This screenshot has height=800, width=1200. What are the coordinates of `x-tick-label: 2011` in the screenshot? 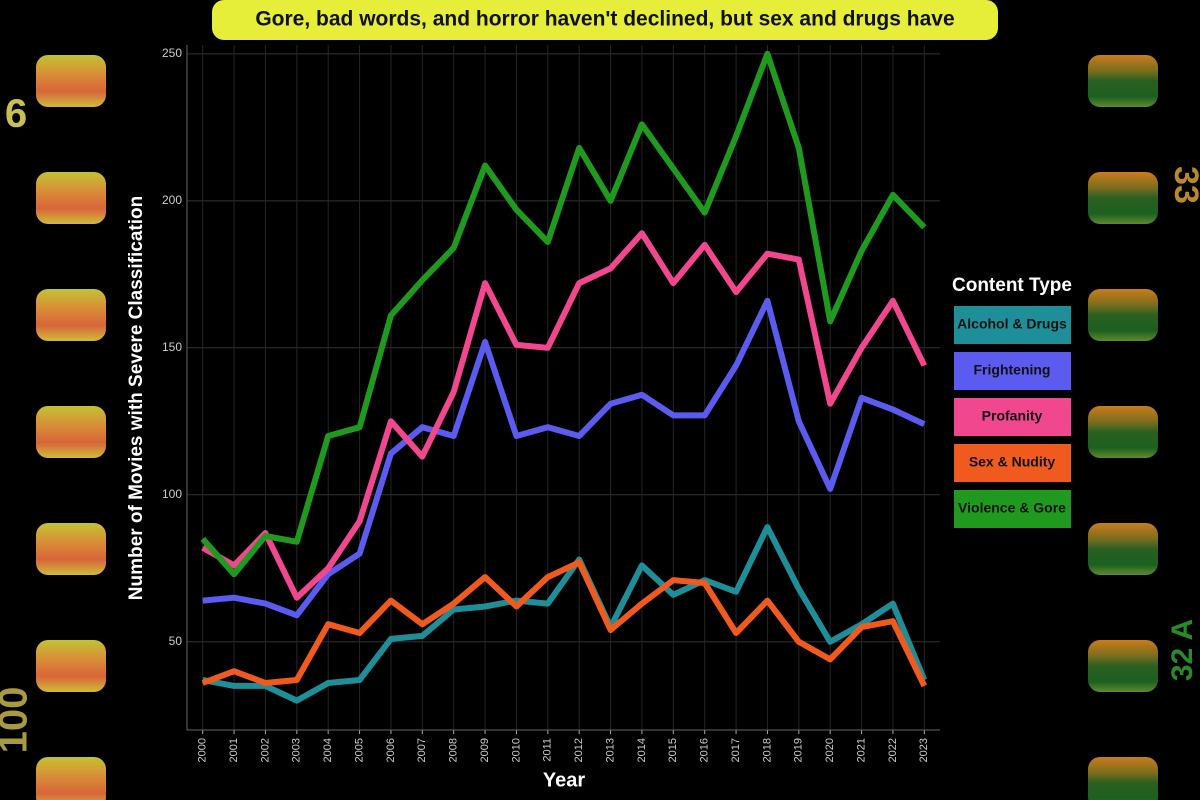 It's located at (548, 750).